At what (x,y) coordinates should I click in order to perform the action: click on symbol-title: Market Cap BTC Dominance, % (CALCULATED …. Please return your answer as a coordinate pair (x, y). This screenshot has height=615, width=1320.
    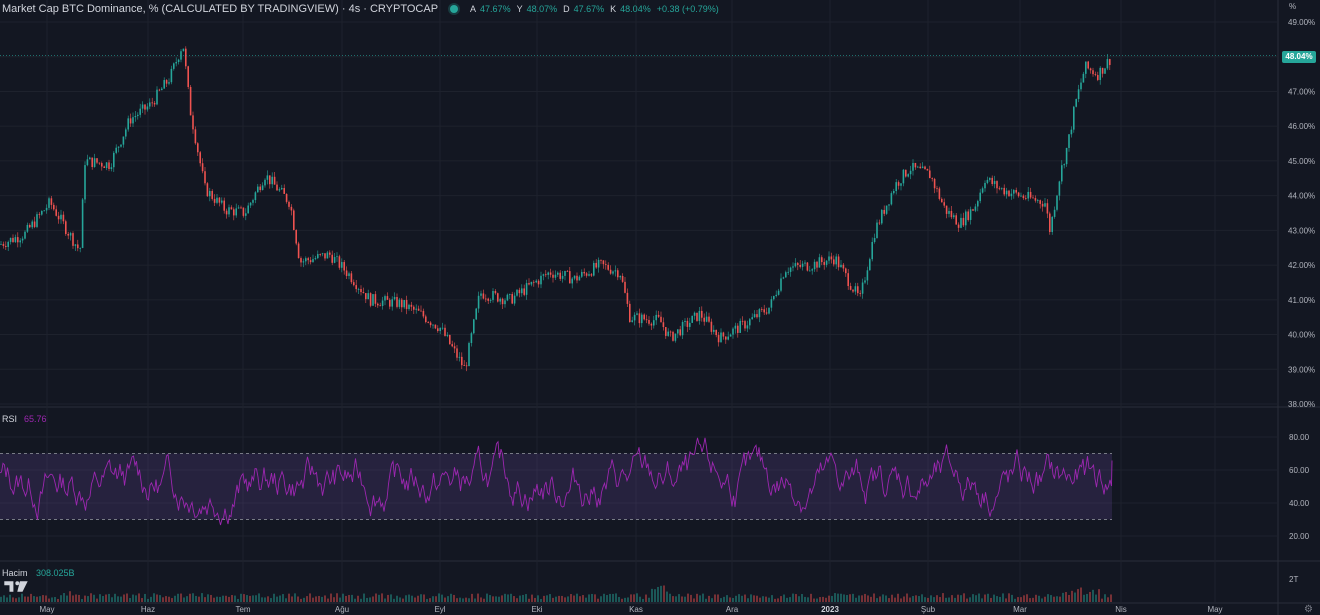
    Looking at the image, I should click on (220, 9).